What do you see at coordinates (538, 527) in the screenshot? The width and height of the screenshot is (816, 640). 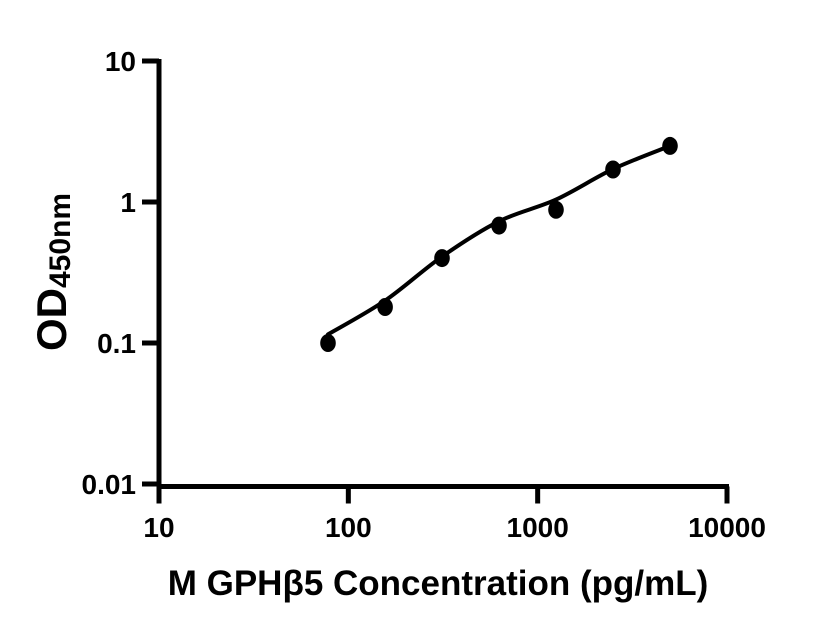 I see `x-tick-label: 1000` at bounding box center [538, 527].